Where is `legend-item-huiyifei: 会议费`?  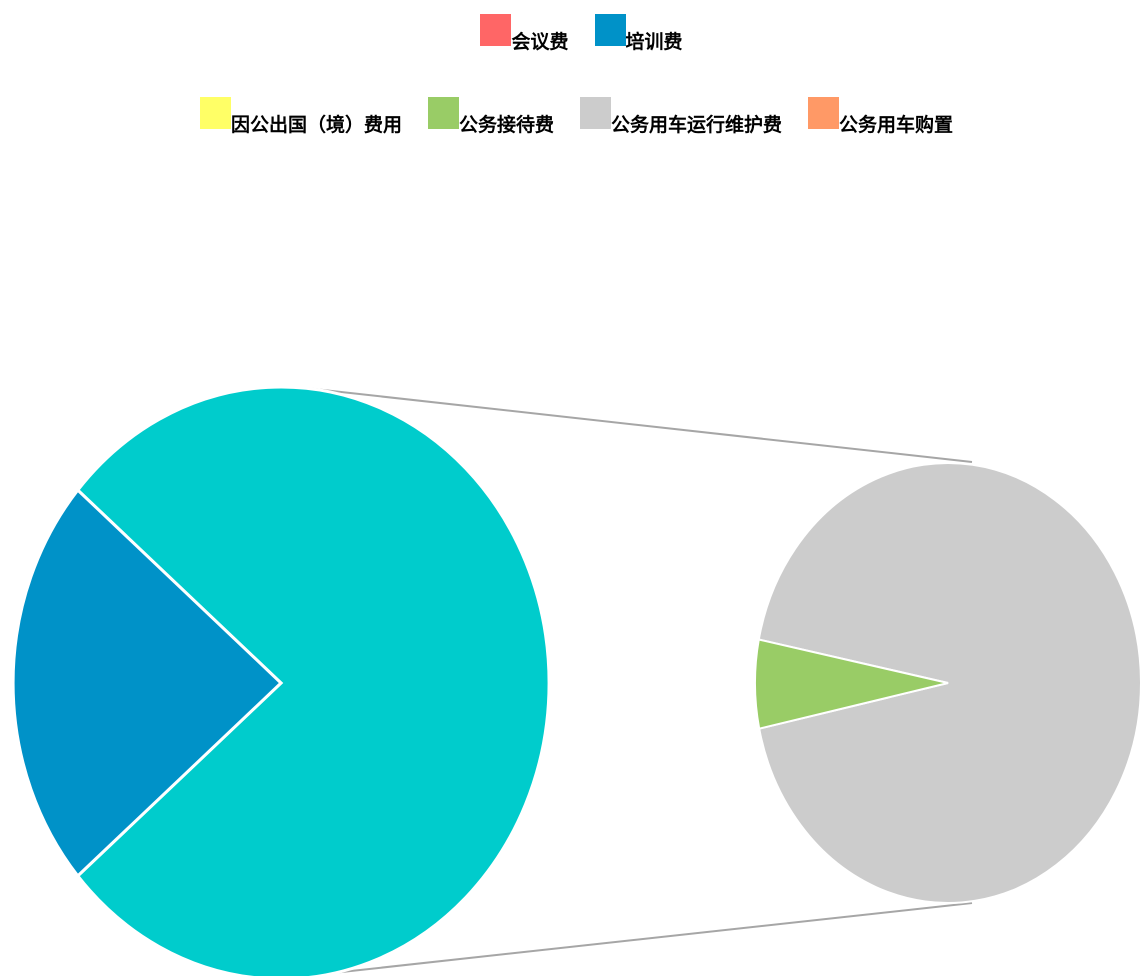 legend-item-huiyifei: 会议费 is located at coordinates (524, 34).